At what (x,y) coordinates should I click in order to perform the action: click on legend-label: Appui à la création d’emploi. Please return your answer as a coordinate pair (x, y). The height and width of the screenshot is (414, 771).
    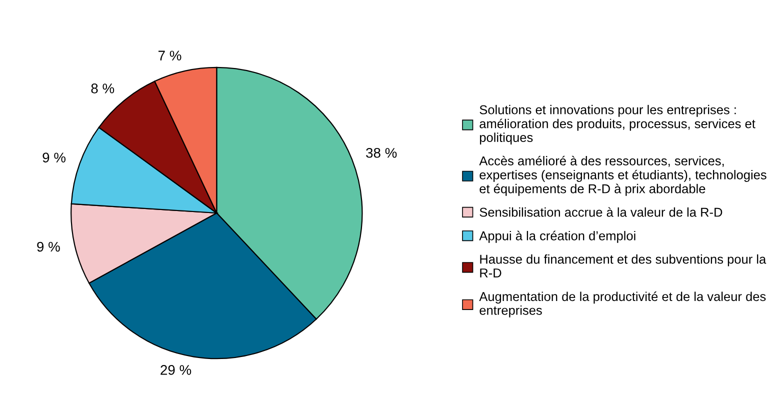
    Looking at the image, I should click on (557, 236).